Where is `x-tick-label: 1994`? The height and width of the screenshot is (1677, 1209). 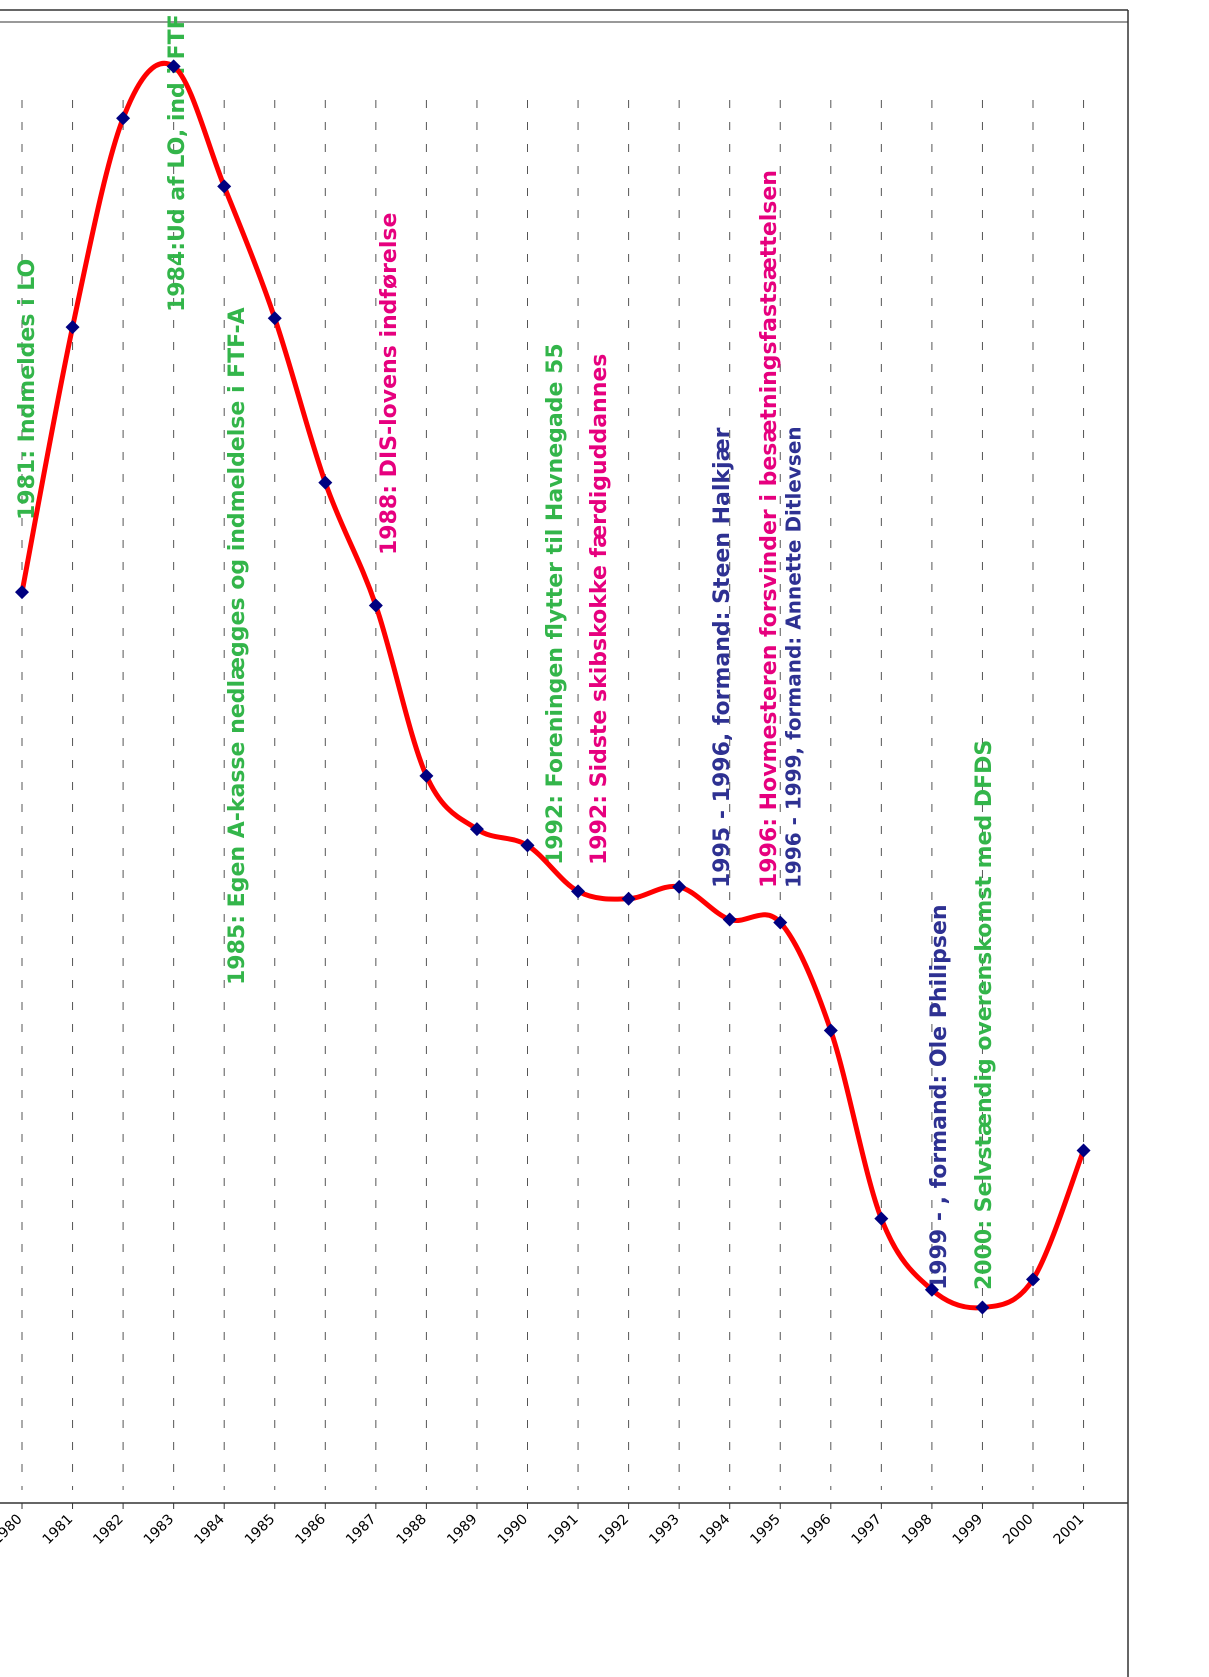 x-tick-label: 1994 is located at coordinates (715, 1529).